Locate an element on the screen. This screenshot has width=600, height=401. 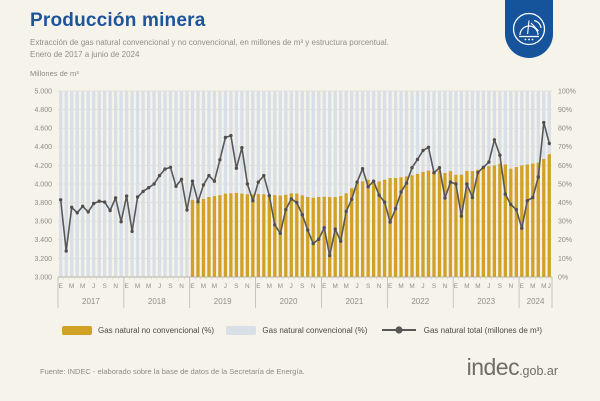
indec-logo: indec .gob.ar is located at coordinates (512, 367).